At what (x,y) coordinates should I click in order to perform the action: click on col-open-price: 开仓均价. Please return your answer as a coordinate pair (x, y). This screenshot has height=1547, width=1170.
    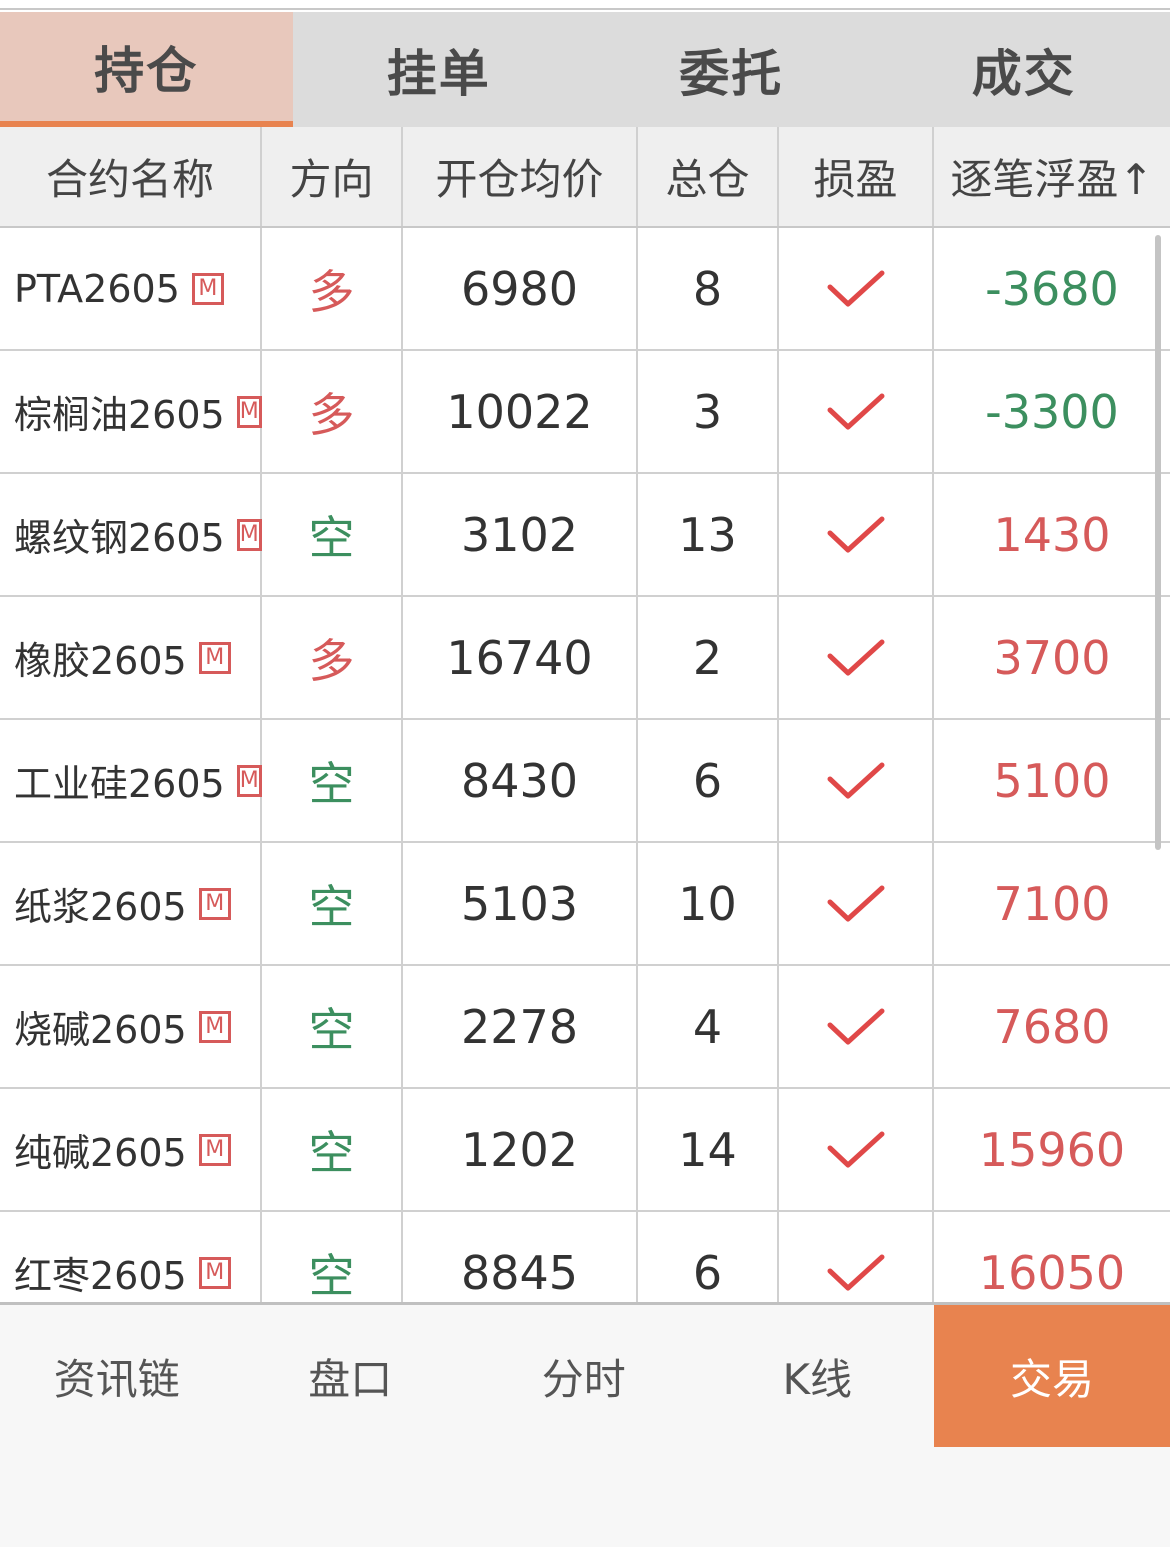
    Looking at the image, I should click on (520, 176).